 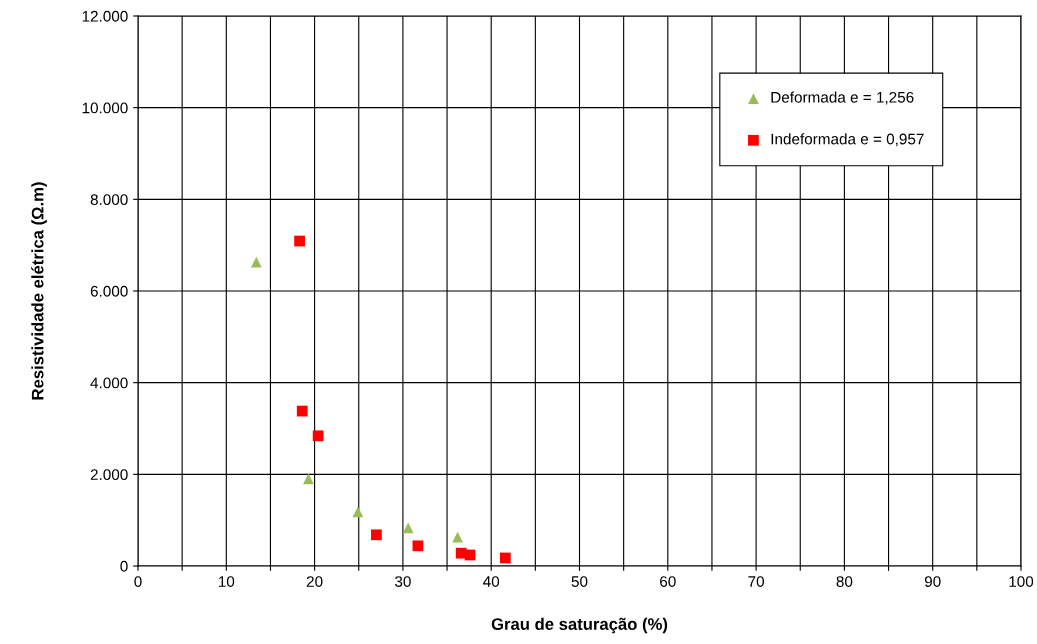 I want to click on x-tick-label: 30, so click(x=402, y=581).